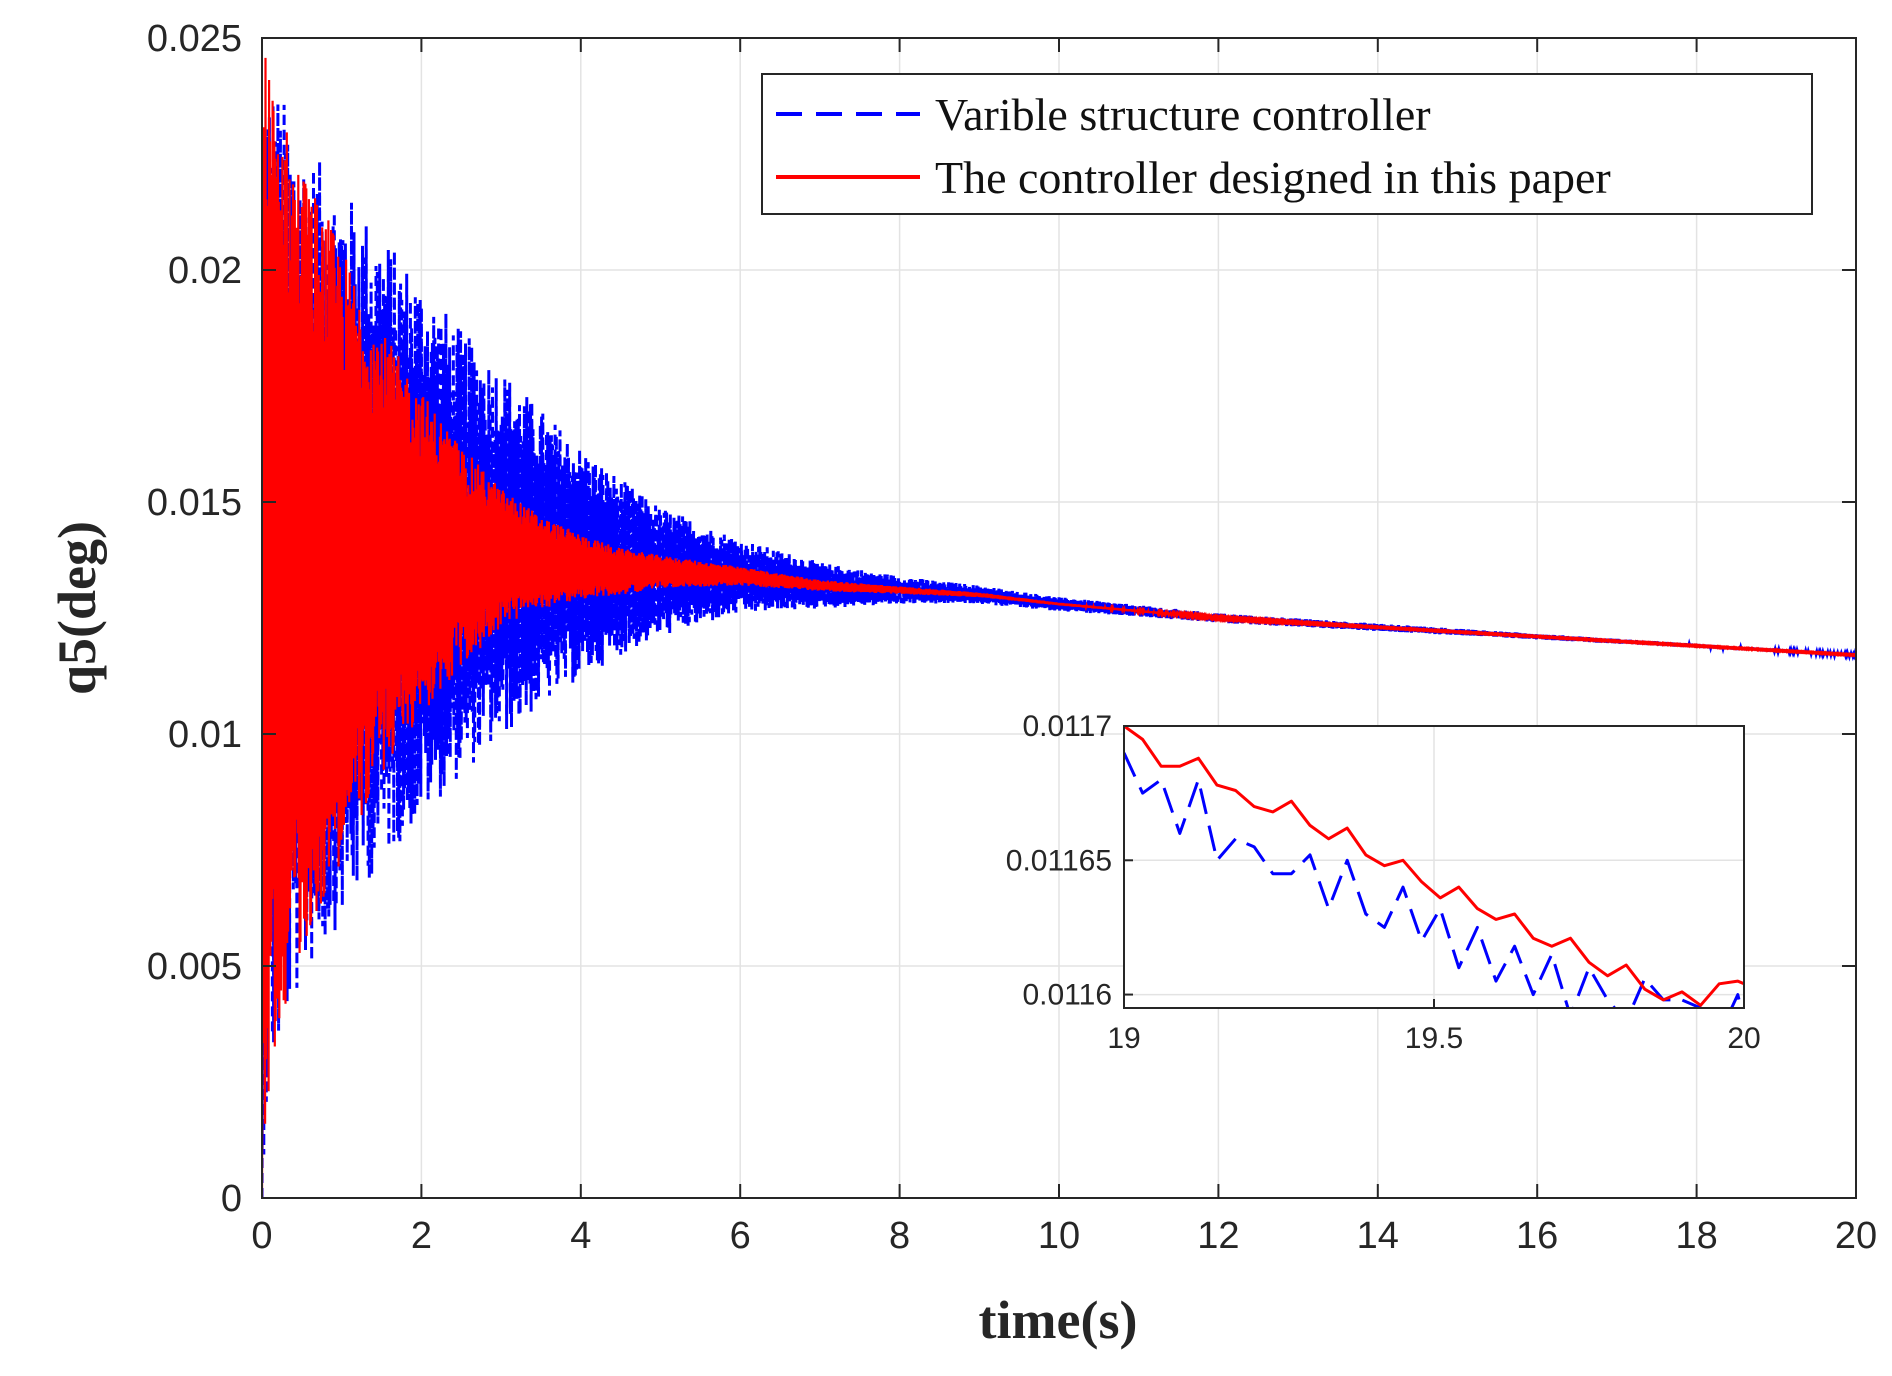 This screenshot has height=1376, width=1892. I want to click on x-tick-label: 14, so click(1378, 1236).